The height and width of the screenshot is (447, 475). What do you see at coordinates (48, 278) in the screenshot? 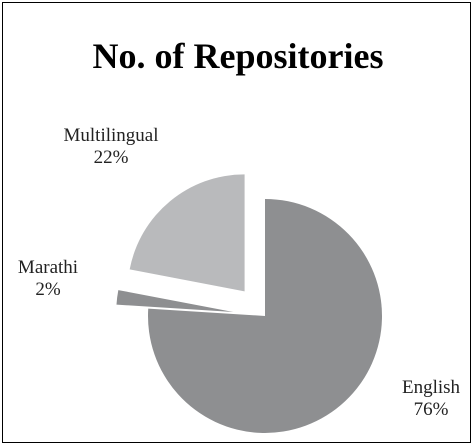
I see `slice-label-marathi: Marathi 2%` at bounding box center [48, 278].